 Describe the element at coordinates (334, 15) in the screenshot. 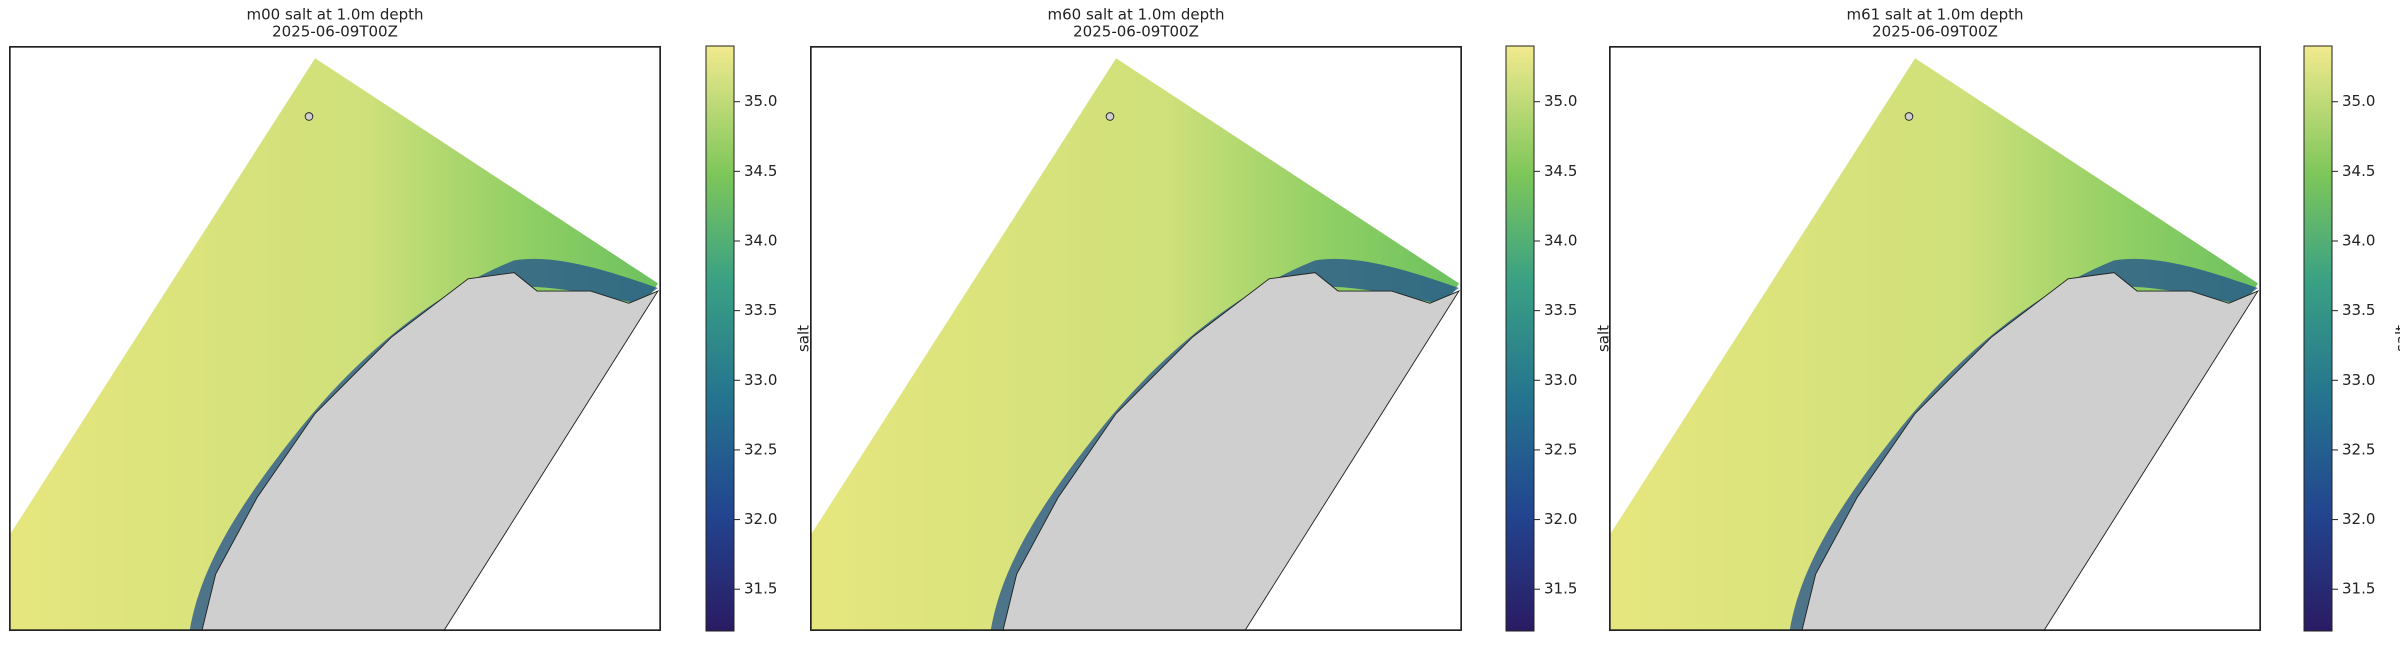

I see `panel-title: m00 salt at 1.0m depth` at that location.